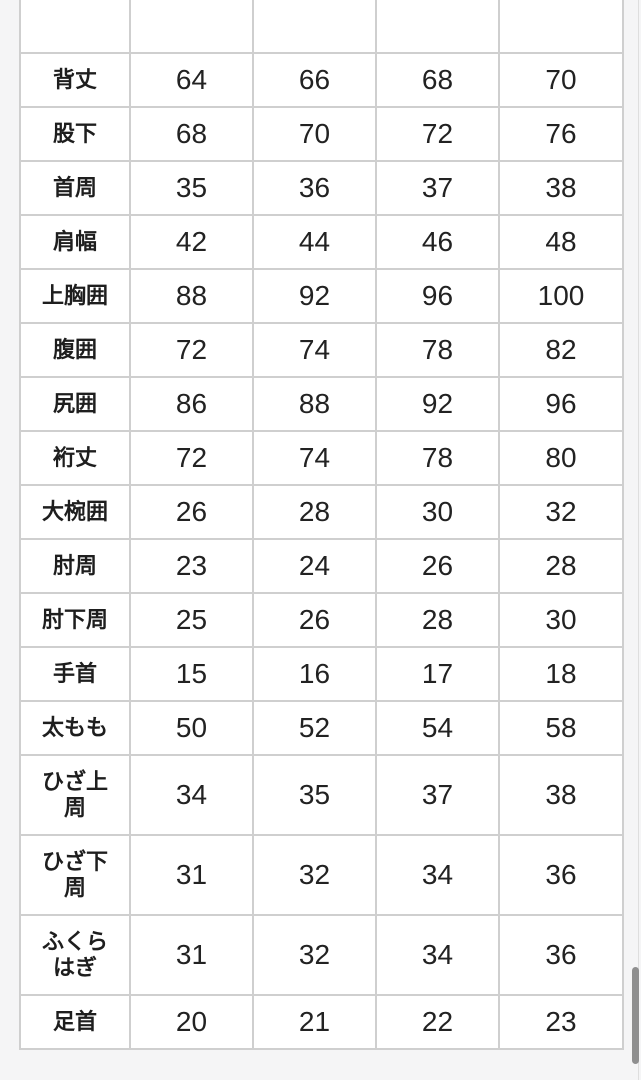 The width and height of the screenshot is (641, 1080). Describe the element at coordinates (437, 1021) in the screenshot. I see `cell-value: 22` at that location.